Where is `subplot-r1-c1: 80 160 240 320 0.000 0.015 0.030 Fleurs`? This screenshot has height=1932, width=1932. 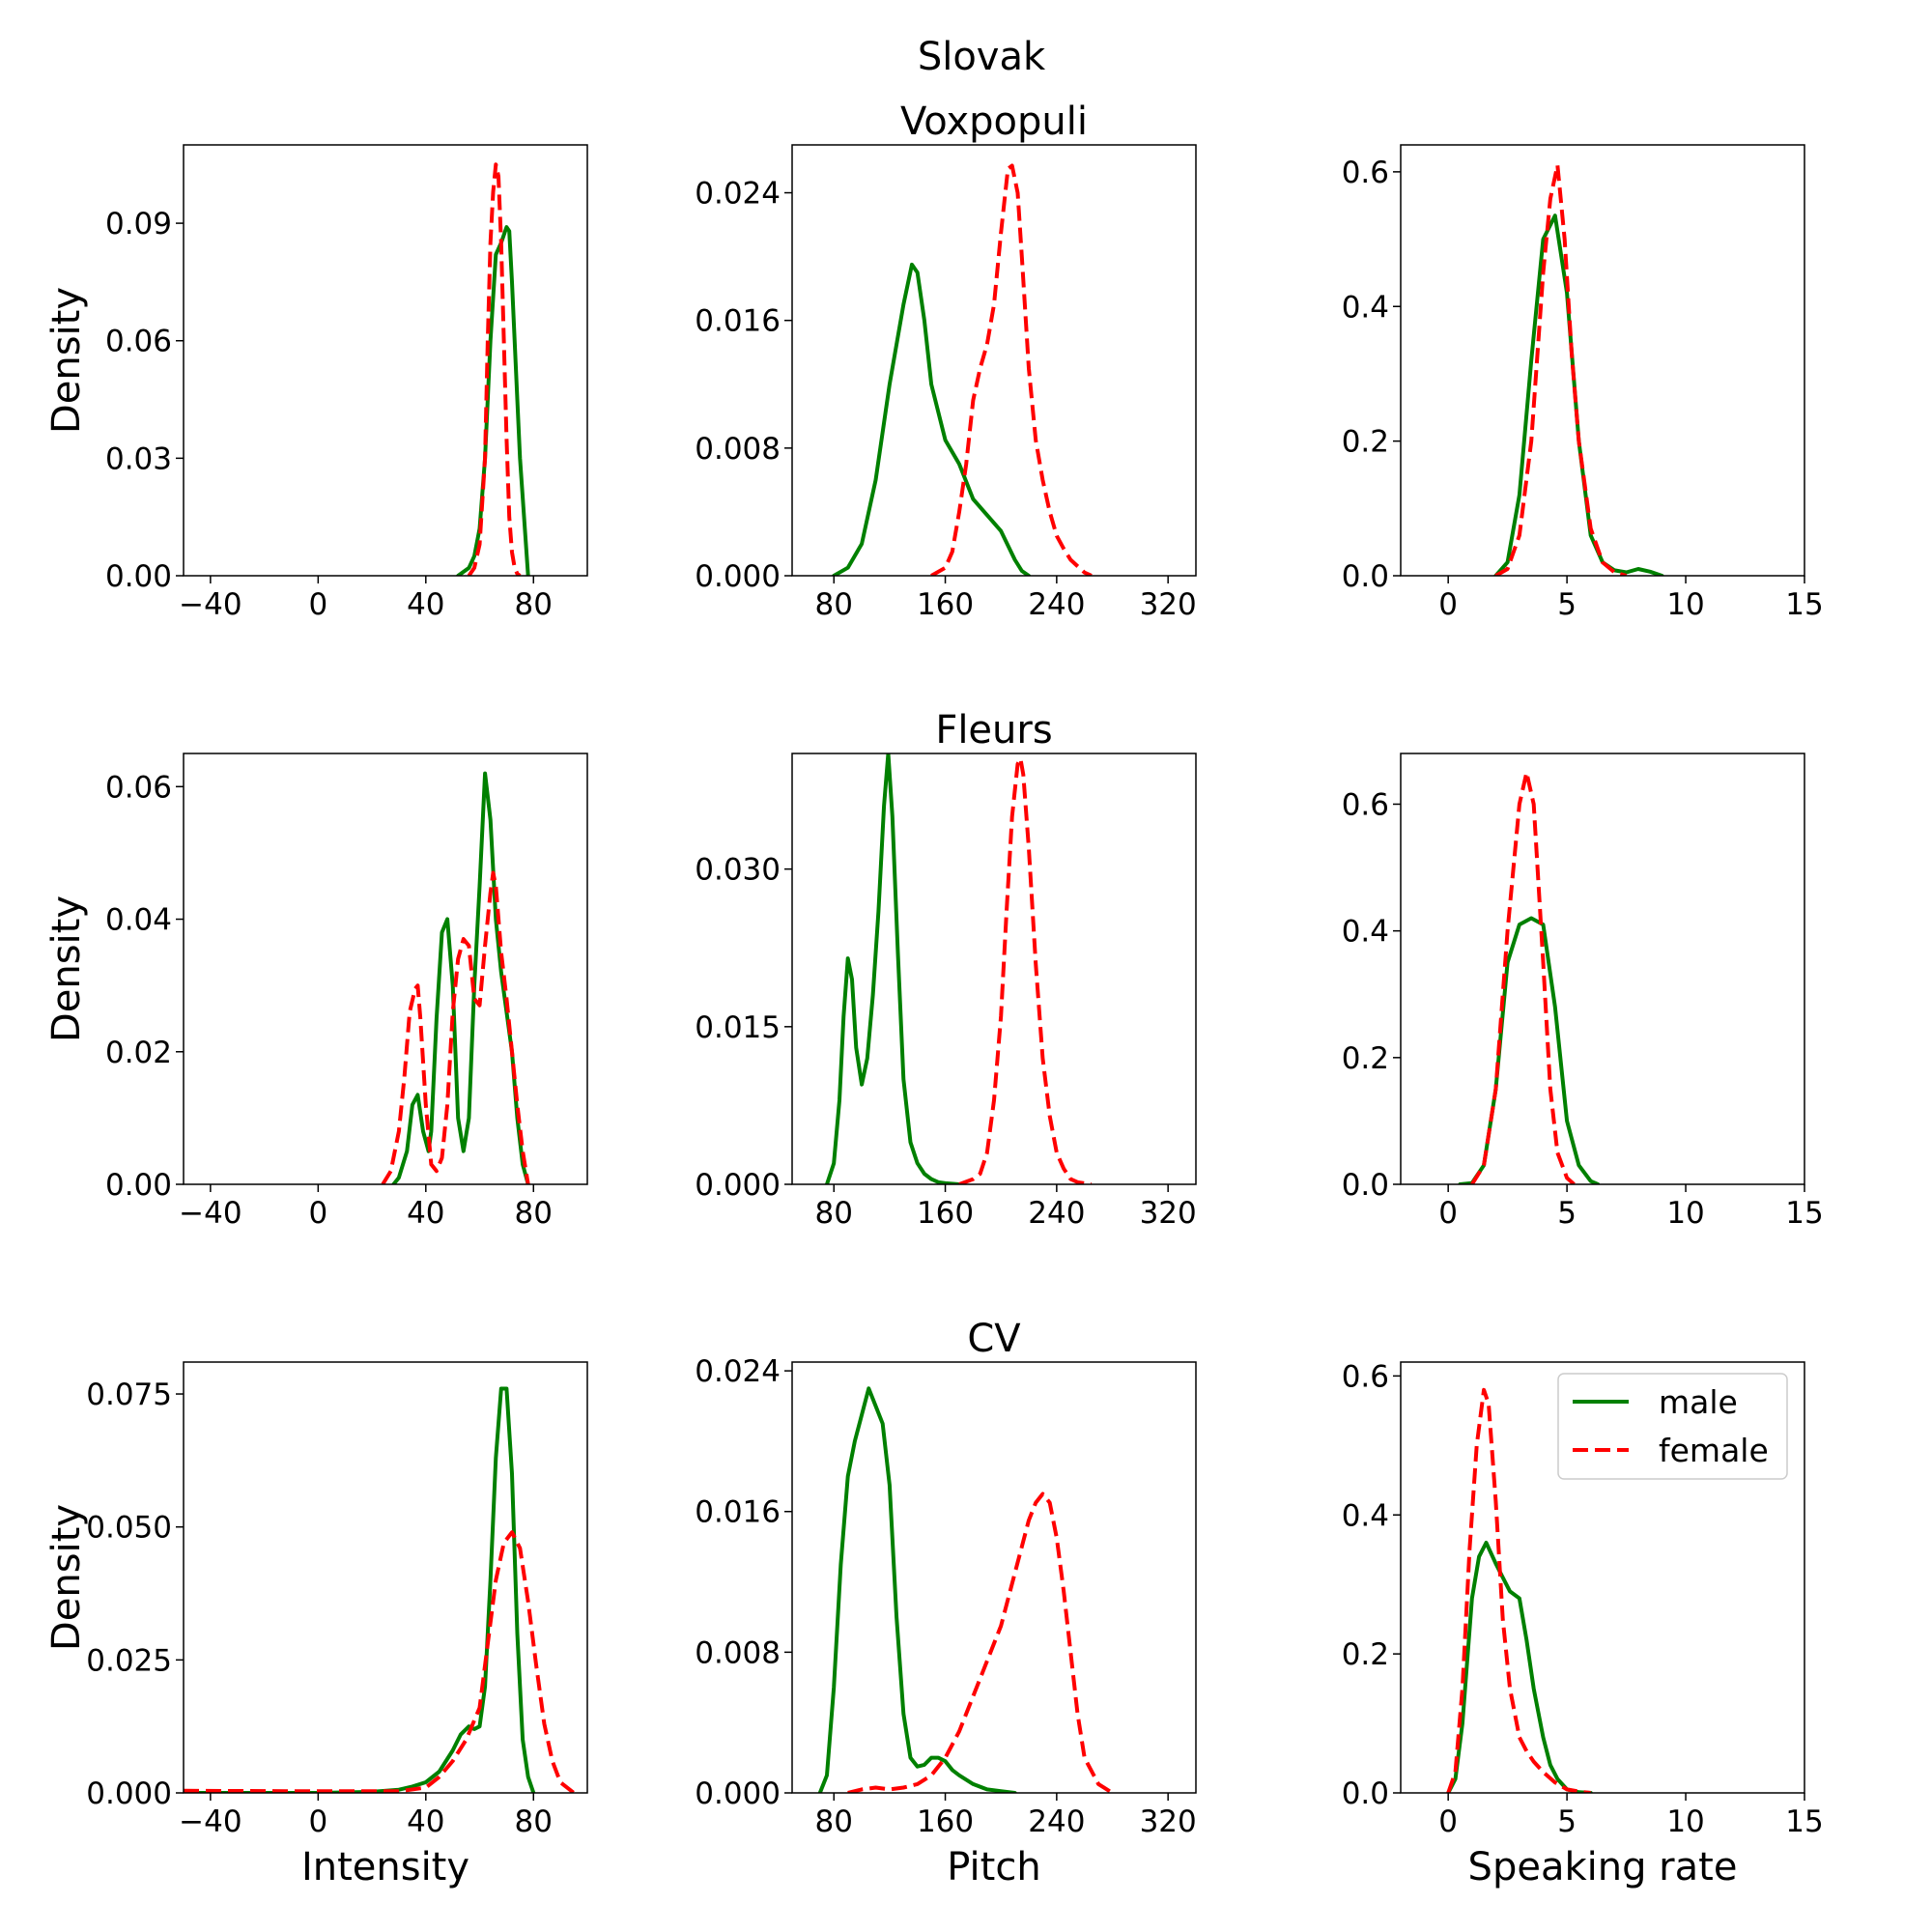 subplot-r1-c1: 80 160 240 320 0.000 0.015 0.030 Fleurs is located at coordinates (946, 969).